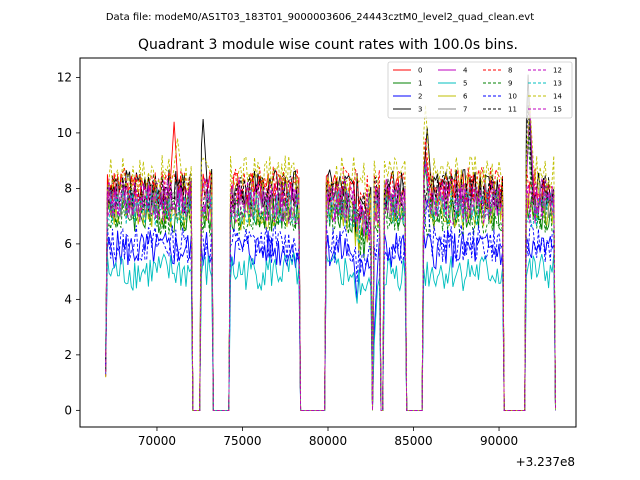  What do you see at coordinates (557, 84) in the screenshot?
I see `legend-label-module-13: 13` at bounding box center [557, 84].